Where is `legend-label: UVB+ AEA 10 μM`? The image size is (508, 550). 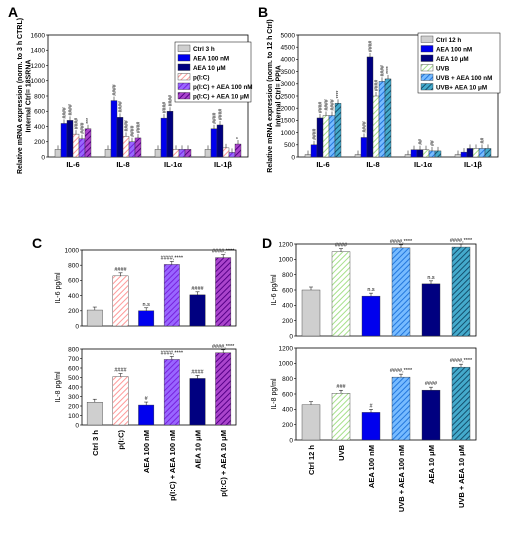
legend-label: UVB+ AEA 10 μM is located at coordinates (461, 87).